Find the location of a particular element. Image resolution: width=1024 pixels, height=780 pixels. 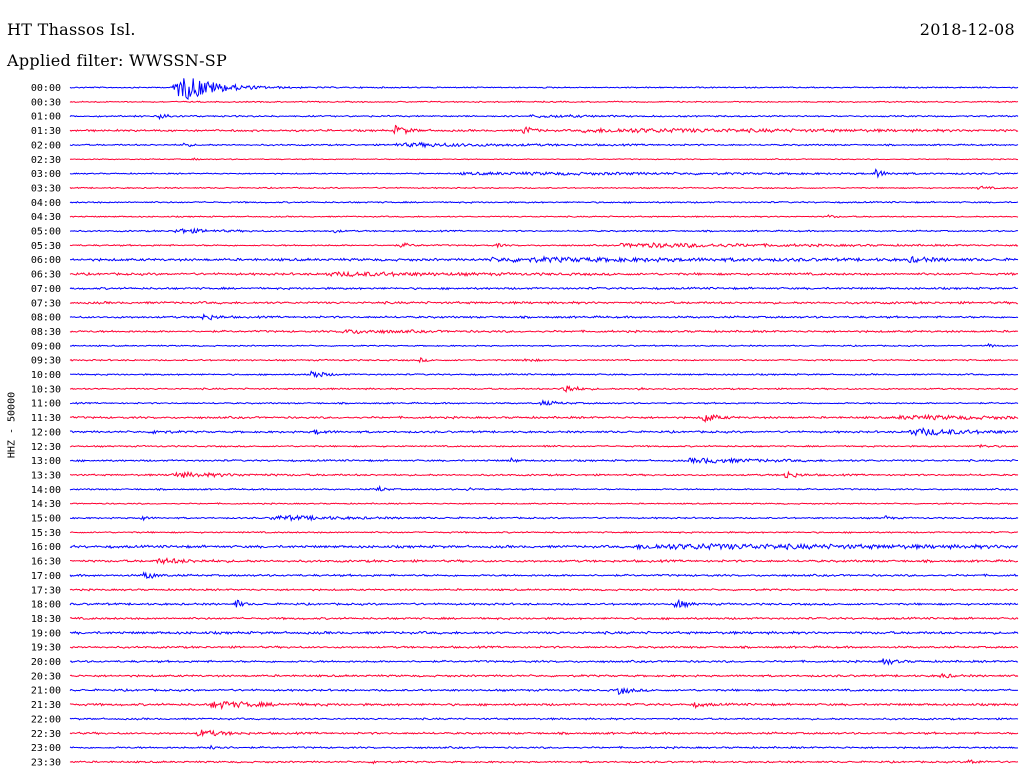

trace-line-1900 is located at coordinates (544, 633).